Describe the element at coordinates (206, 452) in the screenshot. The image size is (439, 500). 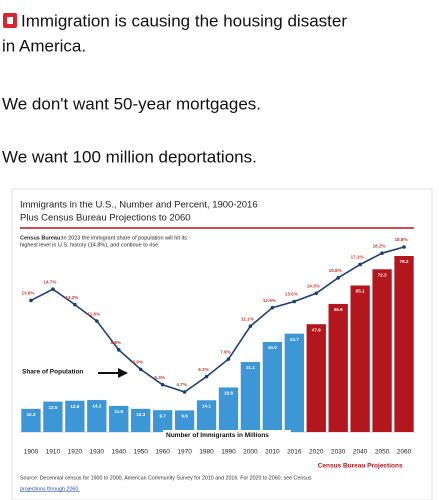
I see `x-tick-label: 1980` at that location.